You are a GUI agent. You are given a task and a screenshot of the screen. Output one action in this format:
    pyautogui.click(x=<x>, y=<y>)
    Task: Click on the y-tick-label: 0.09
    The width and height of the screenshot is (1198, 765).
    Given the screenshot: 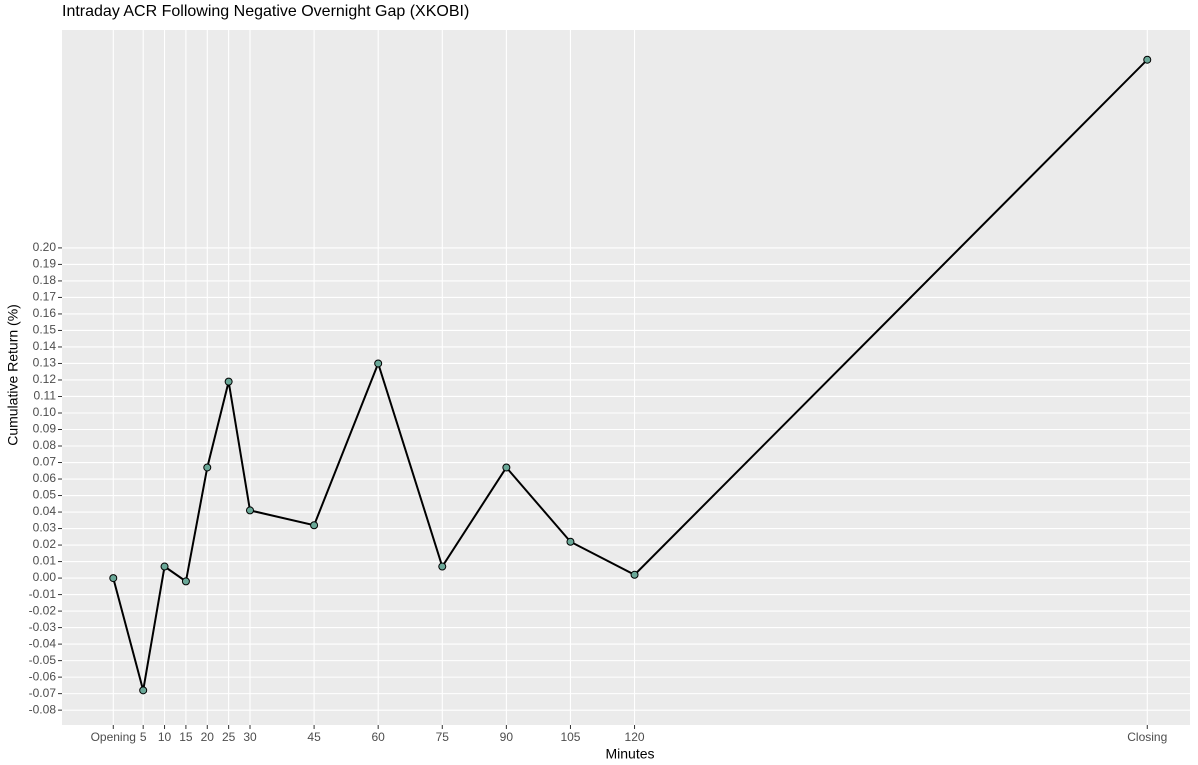 What is the action you would take?
    pyautogui.click(x=45, y=429)
    